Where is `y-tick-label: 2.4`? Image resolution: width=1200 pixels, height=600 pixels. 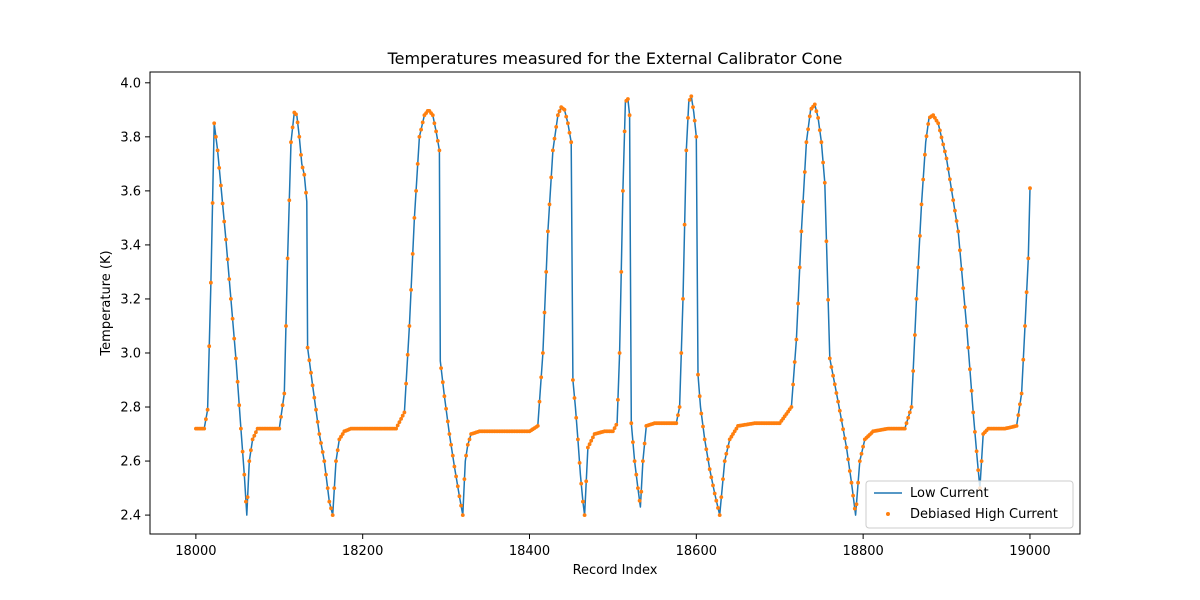
y-tick-label: 2.4 is located at coordinates (130, 516).